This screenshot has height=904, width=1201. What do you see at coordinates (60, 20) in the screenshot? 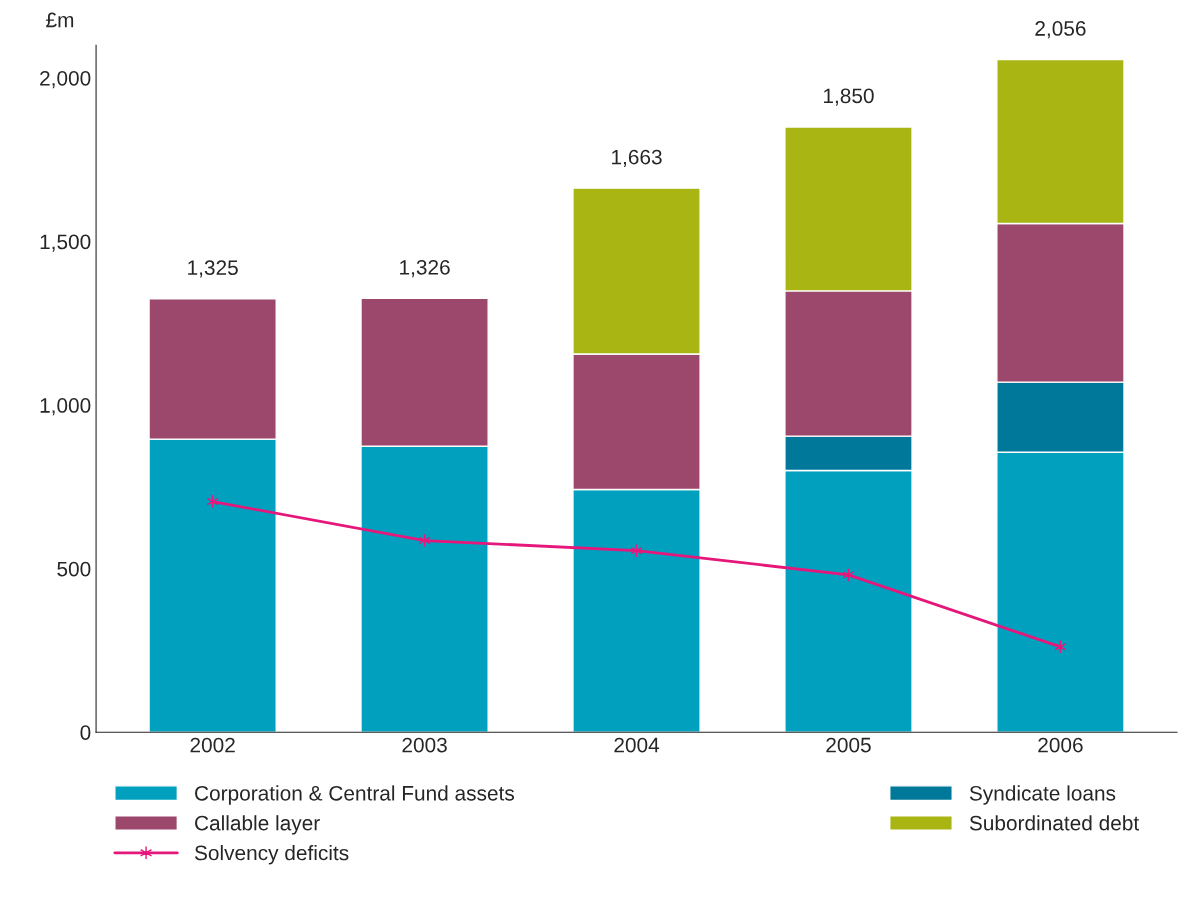
I see `y-axis-title: £m` at bounding box center [60, 20].